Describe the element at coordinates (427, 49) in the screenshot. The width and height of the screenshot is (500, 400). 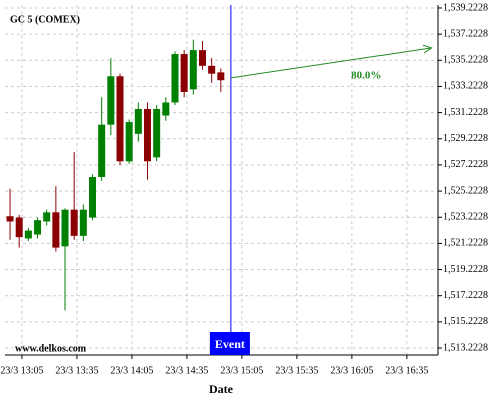
I see `arrow-head` at that location.